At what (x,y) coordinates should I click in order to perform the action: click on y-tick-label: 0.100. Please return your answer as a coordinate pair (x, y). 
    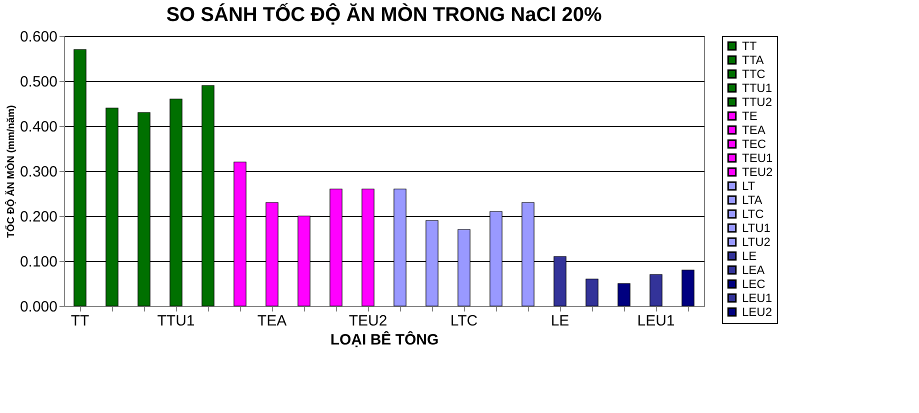
    Looking at the image, I should click on (39, 262).